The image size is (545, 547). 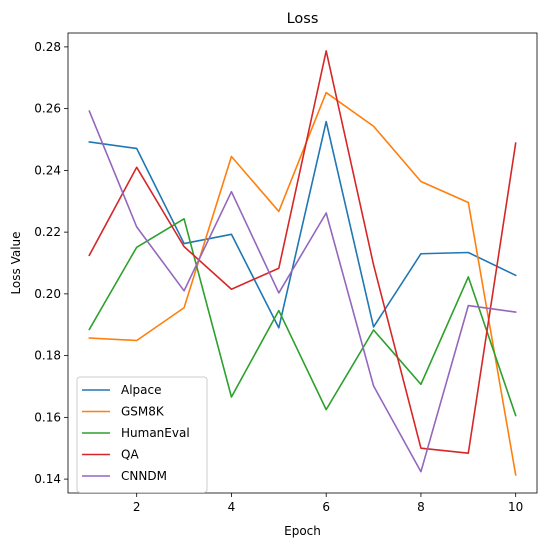 What do you see at coordinates (47, 47) in the screenshot?
I see `y-tick-label: 0.28` at bounding box center [47, 47].